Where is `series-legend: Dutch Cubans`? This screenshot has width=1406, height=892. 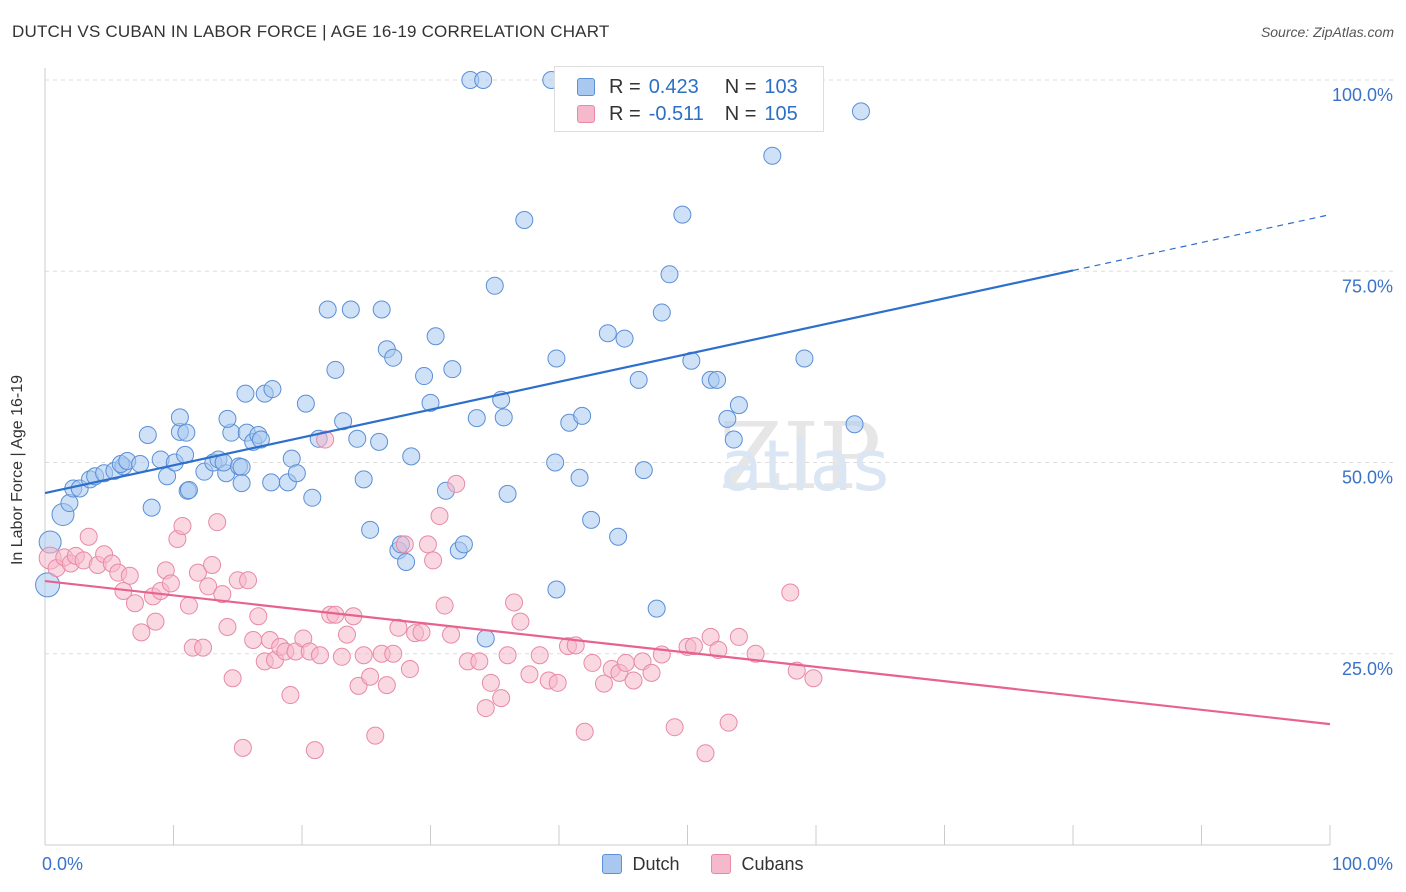
series-legend: Dutch Cubans is located at coordinates (703, 864).